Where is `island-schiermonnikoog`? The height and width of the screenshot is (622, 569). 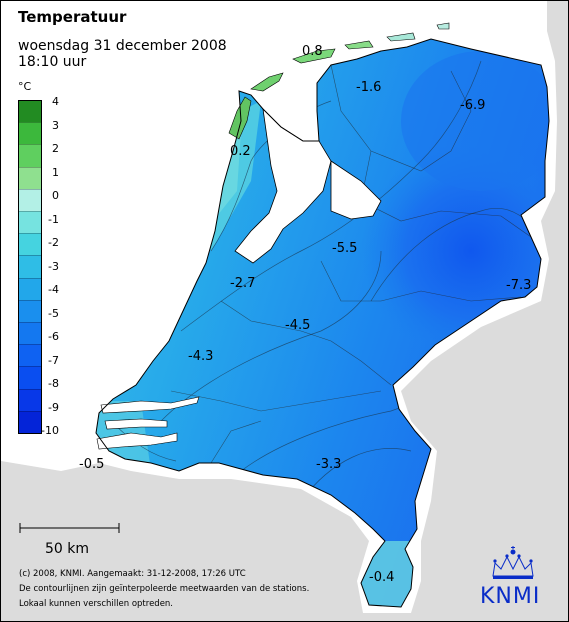 island-schiermonnikoog is located at coordinates (401, 37).